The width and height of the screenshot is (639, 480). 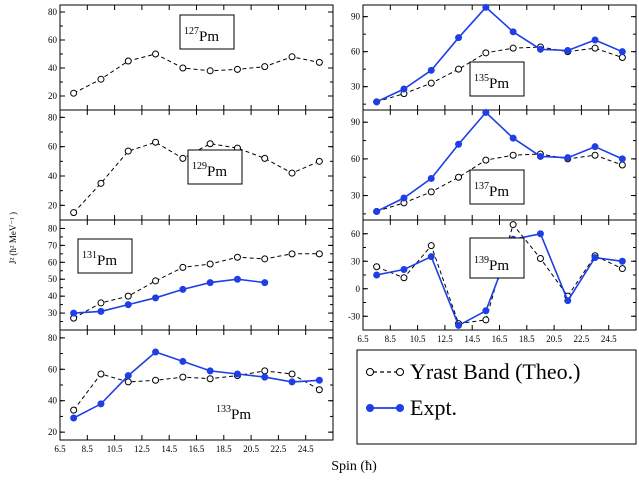 I want to click on panel-left-3: 30 40 50 60 70 80 131Pm, so click(x=191, y=275).